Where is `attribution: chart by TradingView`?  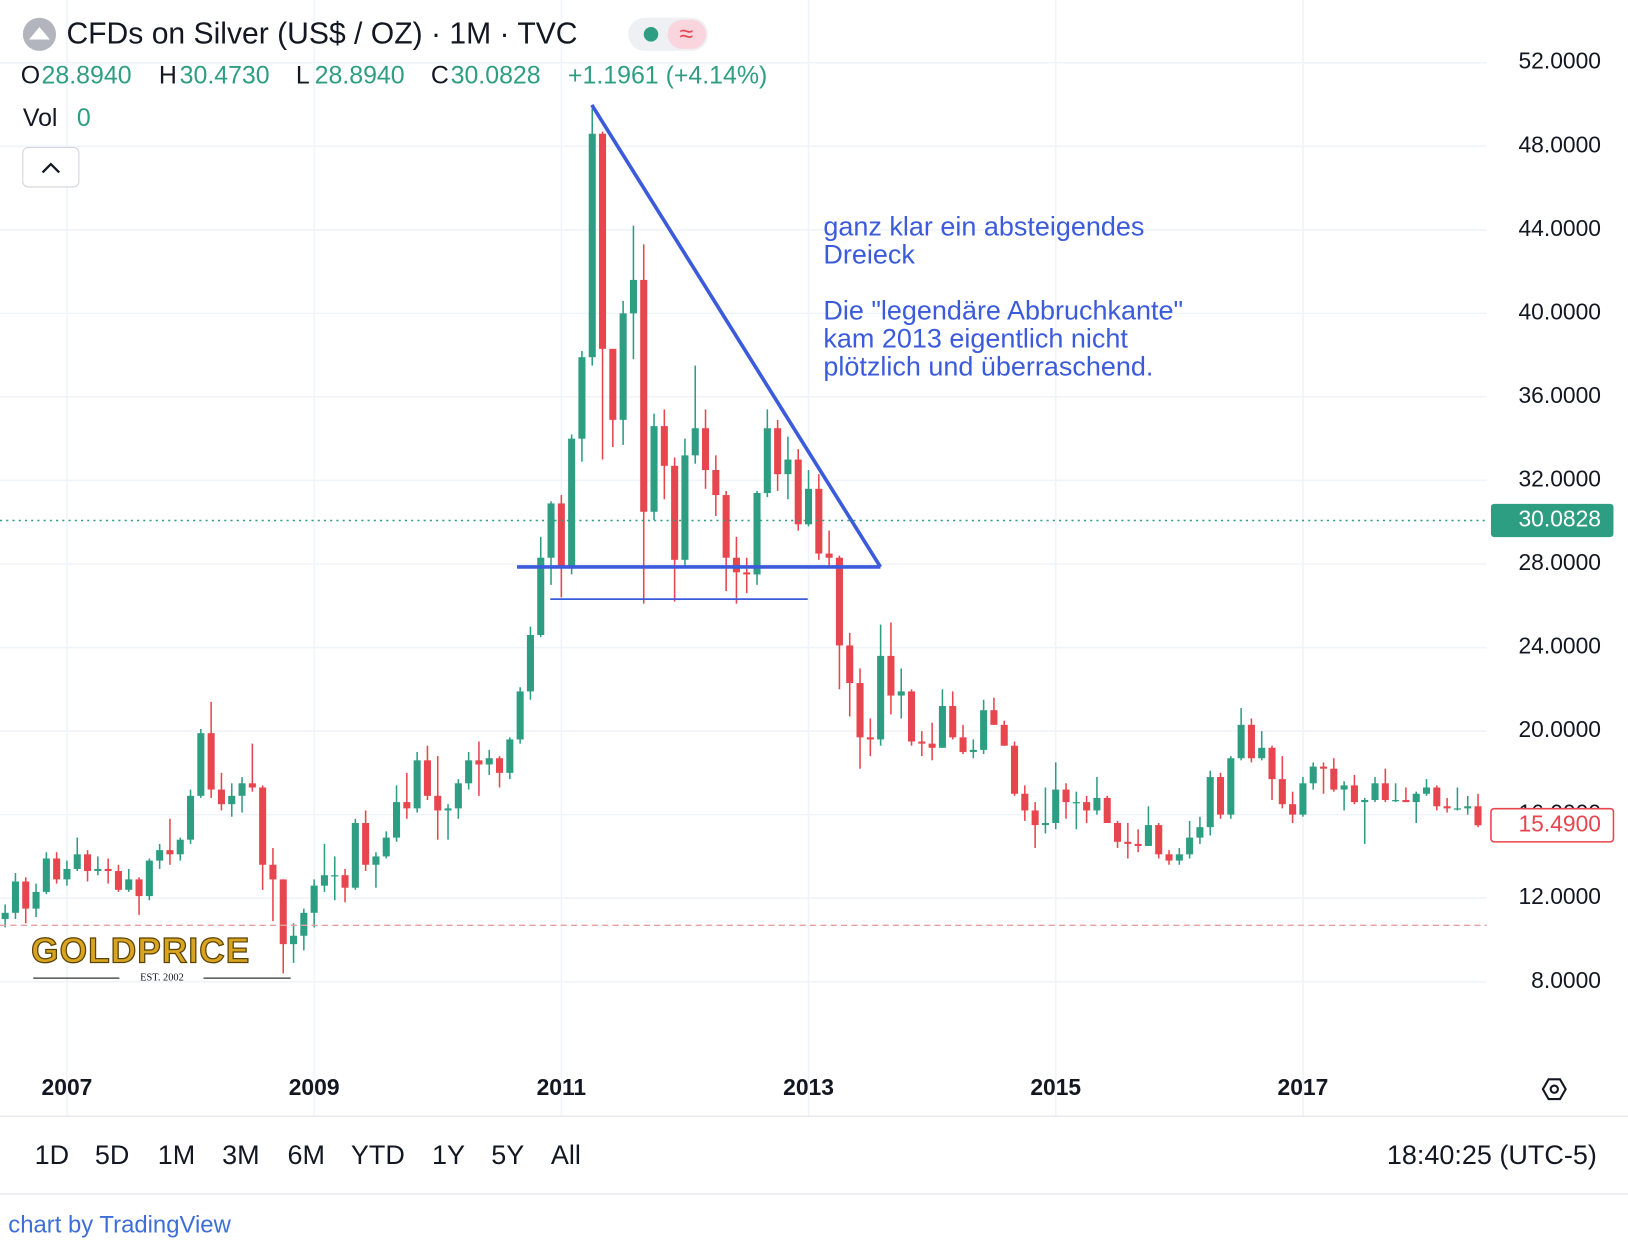 attribution: chart by TradingView is located at coordinates (119, 1225).